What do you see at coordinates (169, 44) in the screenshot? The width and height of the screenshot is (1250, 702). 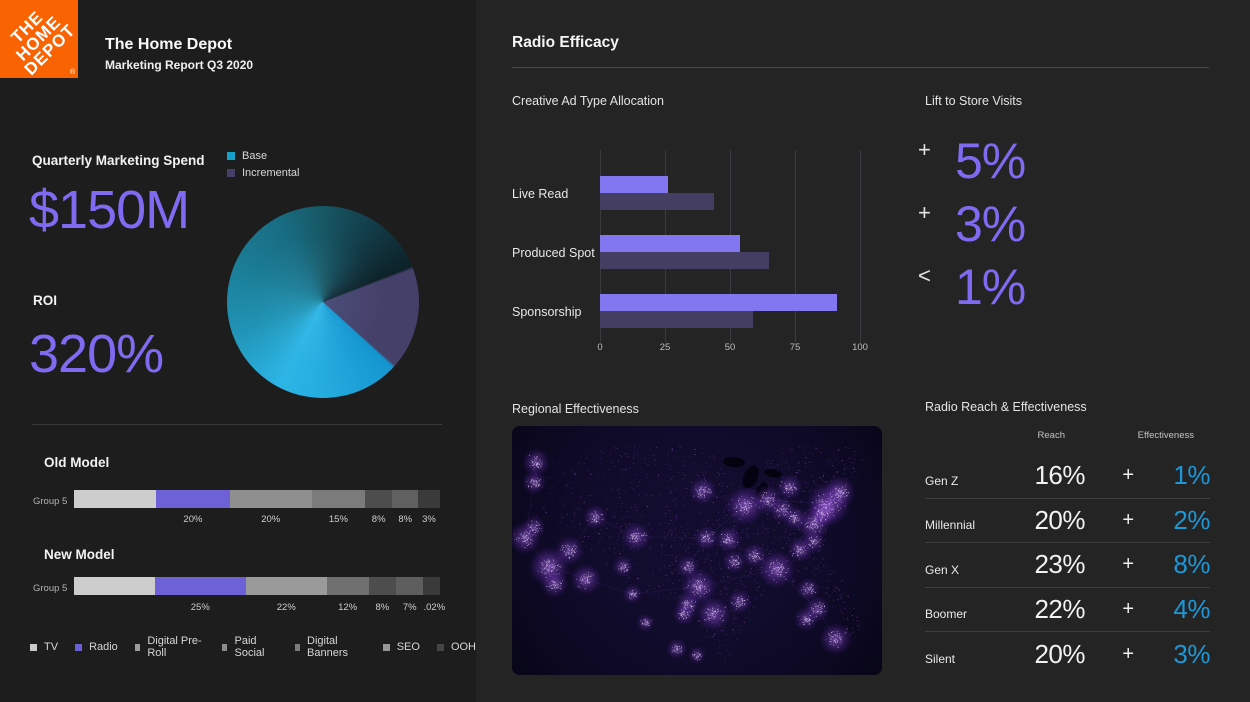 I see `report-title: The Home Depot` at bounding box center [169, 44].